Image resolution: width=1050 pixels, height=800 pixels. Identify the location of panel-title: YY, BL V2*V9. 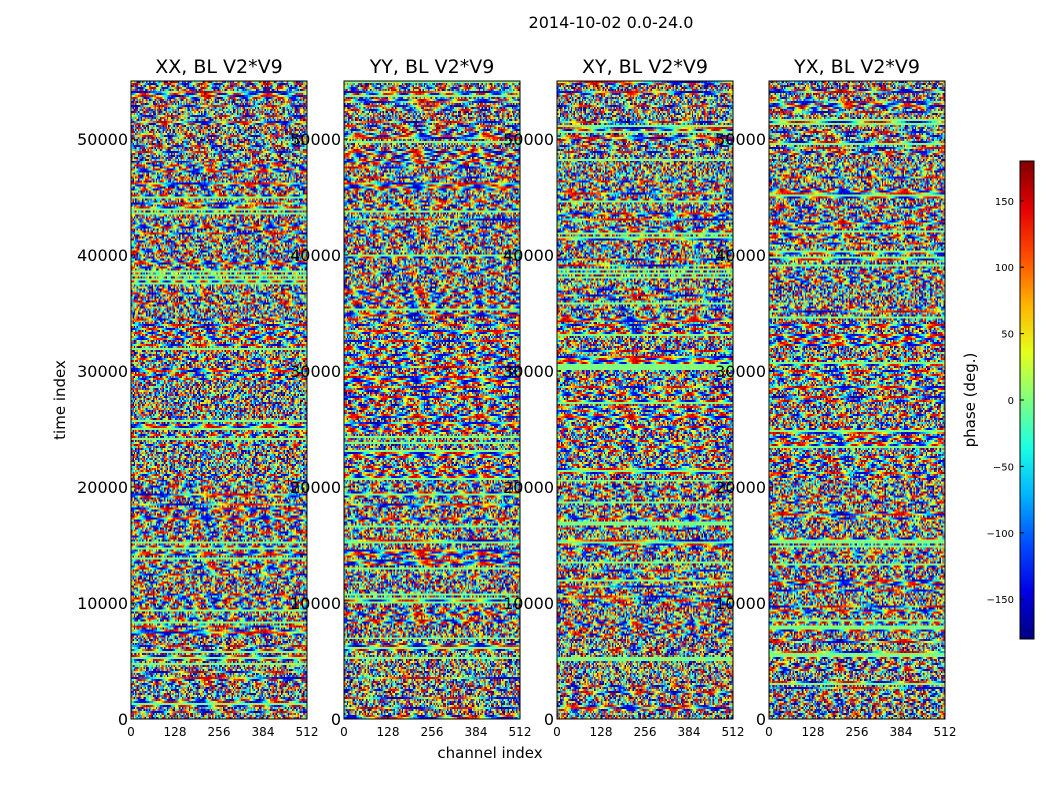
(432, 67).